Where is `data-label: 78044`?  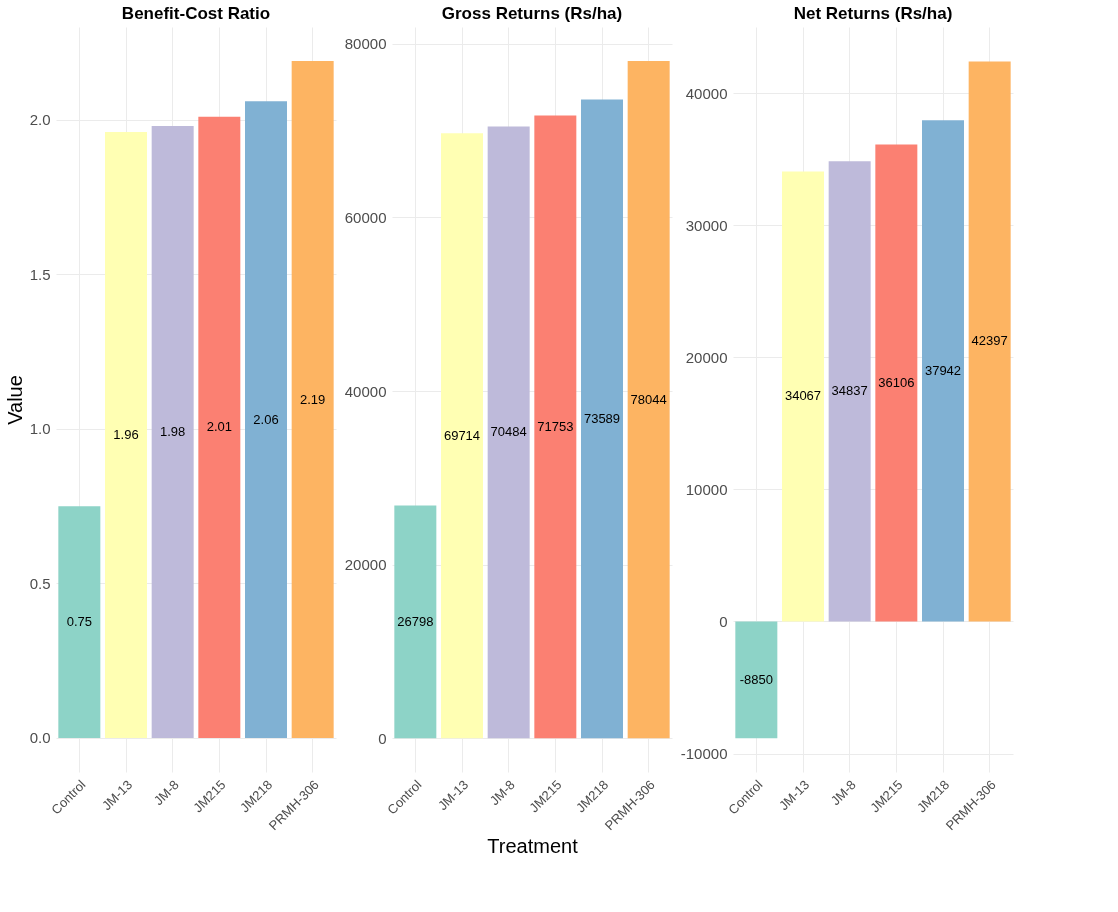
data-label: 78044 is located at coordinates (648, 399).